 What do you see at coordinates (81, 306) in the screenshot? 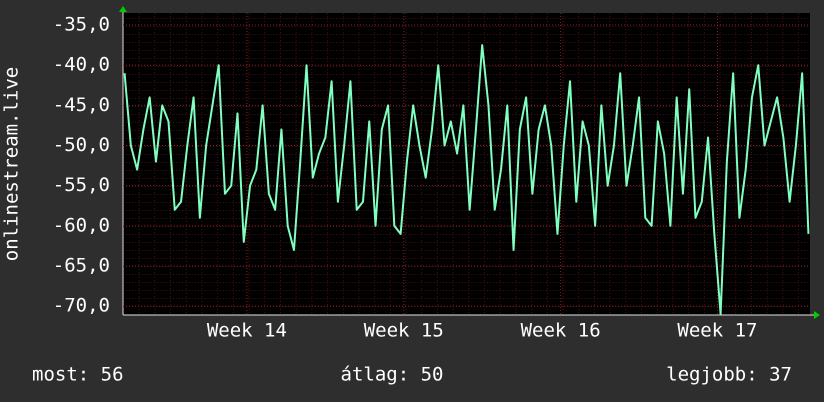
I see `y-tick-label: -70,0` at bounding box center [81, 306].